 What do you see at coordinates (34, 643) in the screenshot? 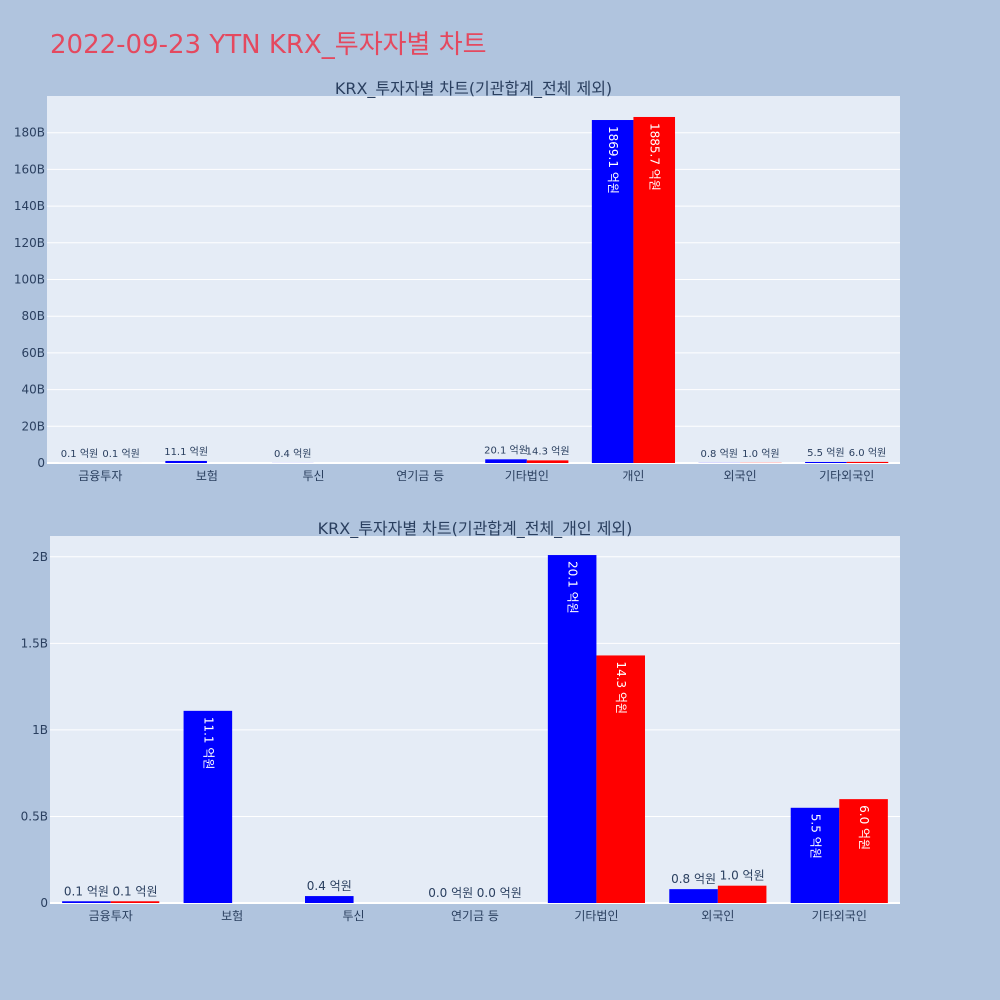
I see `y-tick-label: 1.5B` at bounding box center [34, 643].